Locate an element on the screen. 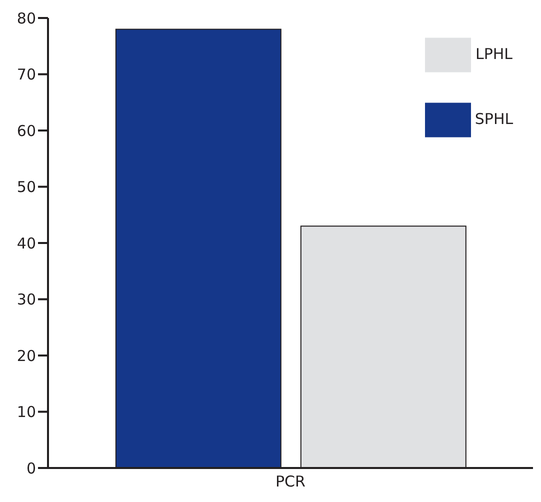 This screenshot has height=502, width=541. x-tick-label: PCR is located at coordinates (291, 481).